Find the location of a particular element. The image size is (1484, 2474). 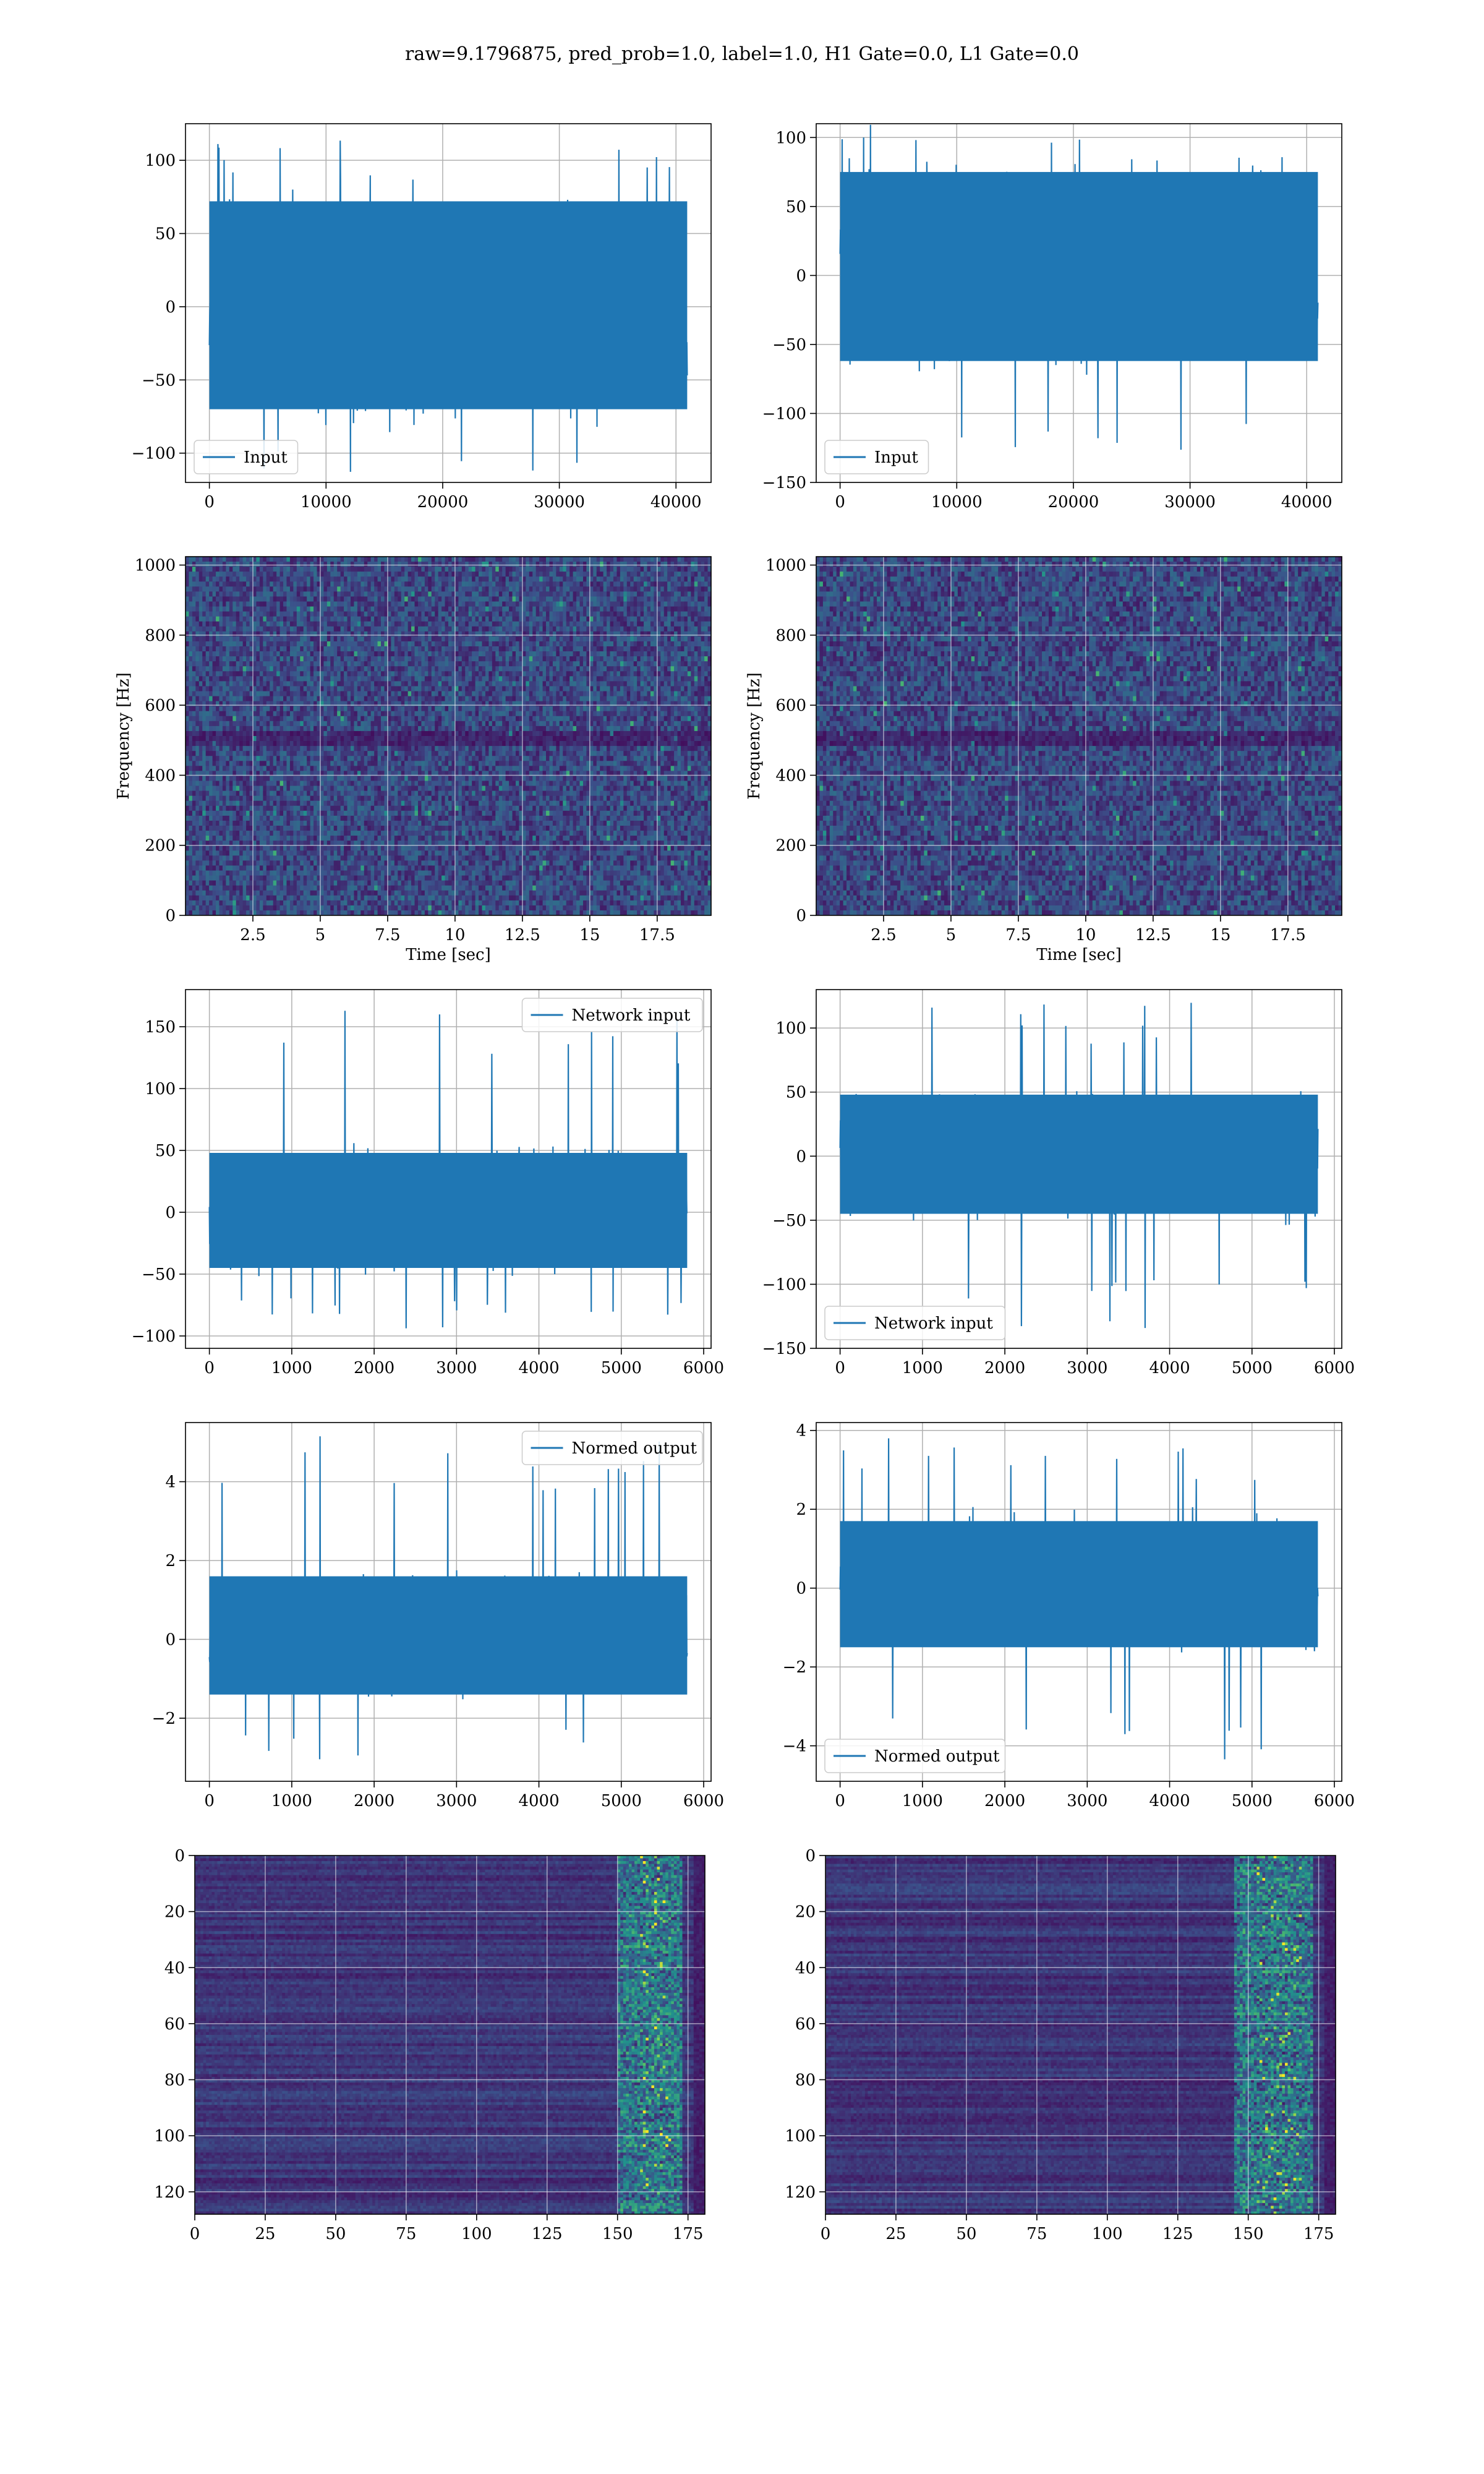

y-tick-label: 20 is located at coordinates (805, 1912).